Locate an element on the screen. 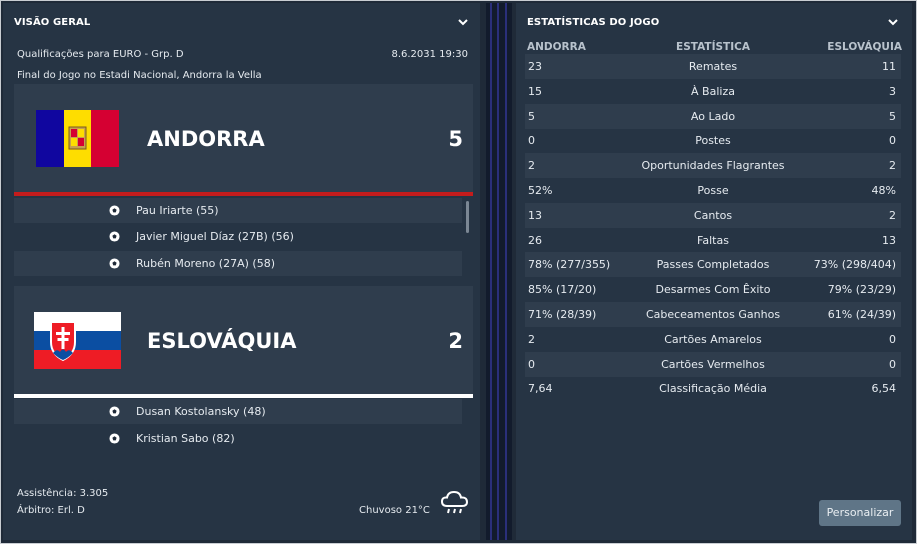  home-team-score: 5 is located at coordinates (455, 139).